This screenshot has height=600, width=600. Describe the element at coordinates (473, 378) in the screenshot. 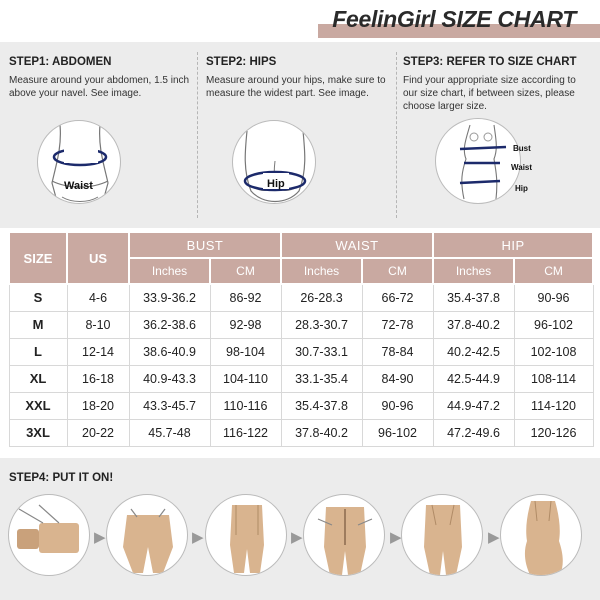

I see `hip-inches-cell: 42.5-44.9` at that location.